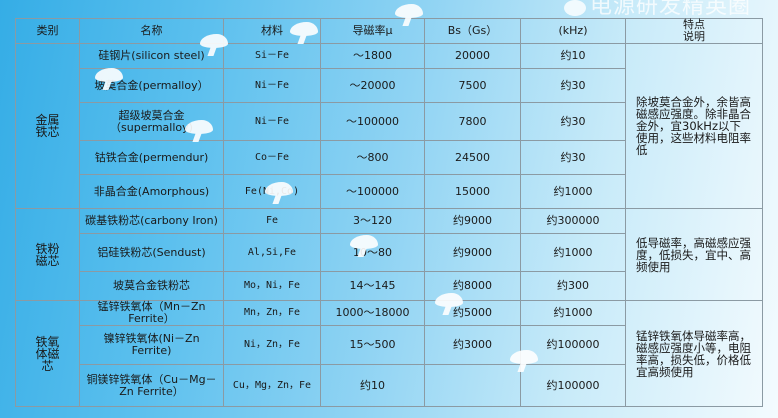  What do you see at coordinates (372, 313) in the screenshot?
I see `permeability-cell: 1000～18000` at bounding box center [372, 313].